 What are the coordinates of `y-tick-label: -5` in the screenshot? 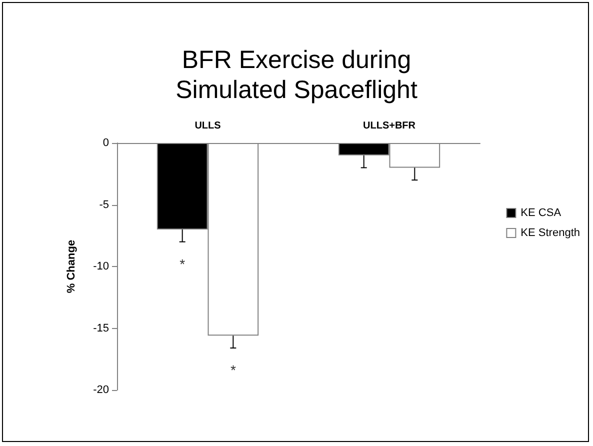 It's located at (104, 204).